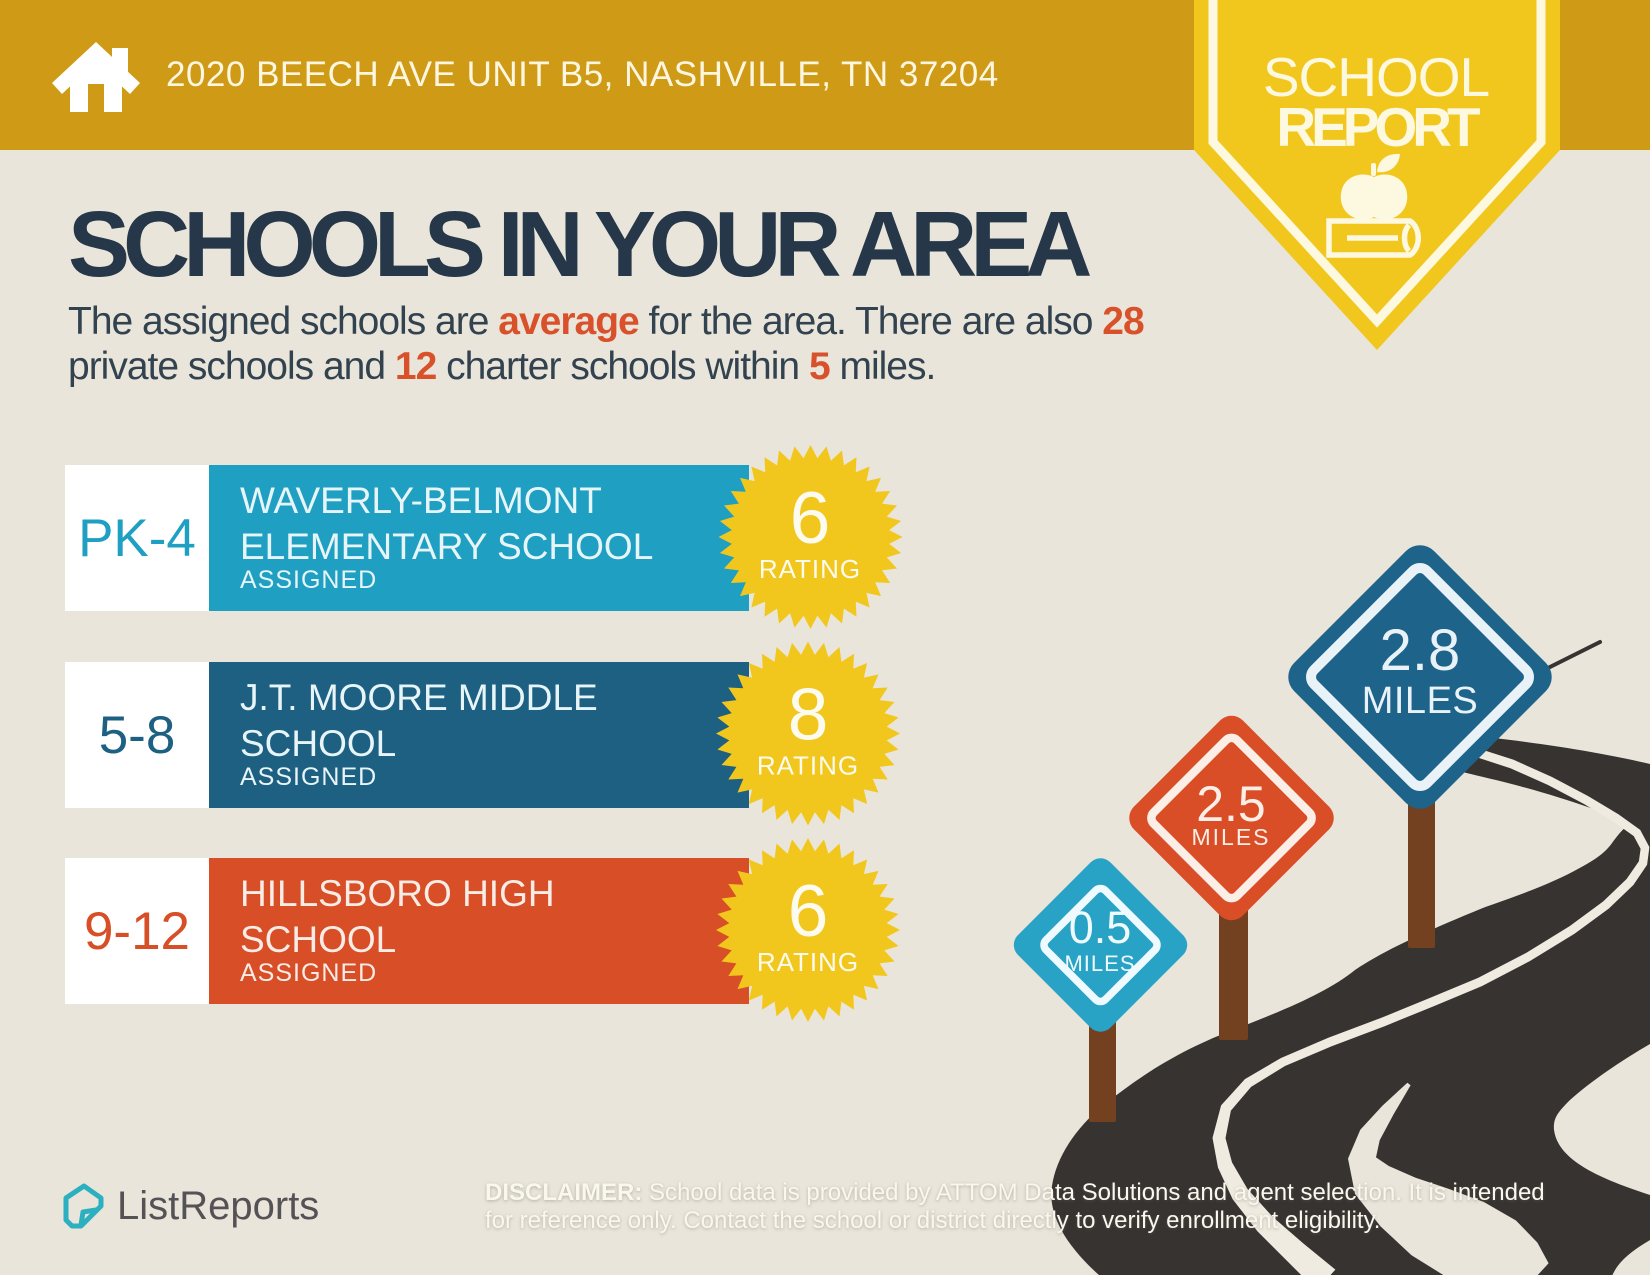  What do you see at coordinates (1378, 127) in the screenshot?
I see `svg-text: REPORT` at bounding box center [1378, 127].